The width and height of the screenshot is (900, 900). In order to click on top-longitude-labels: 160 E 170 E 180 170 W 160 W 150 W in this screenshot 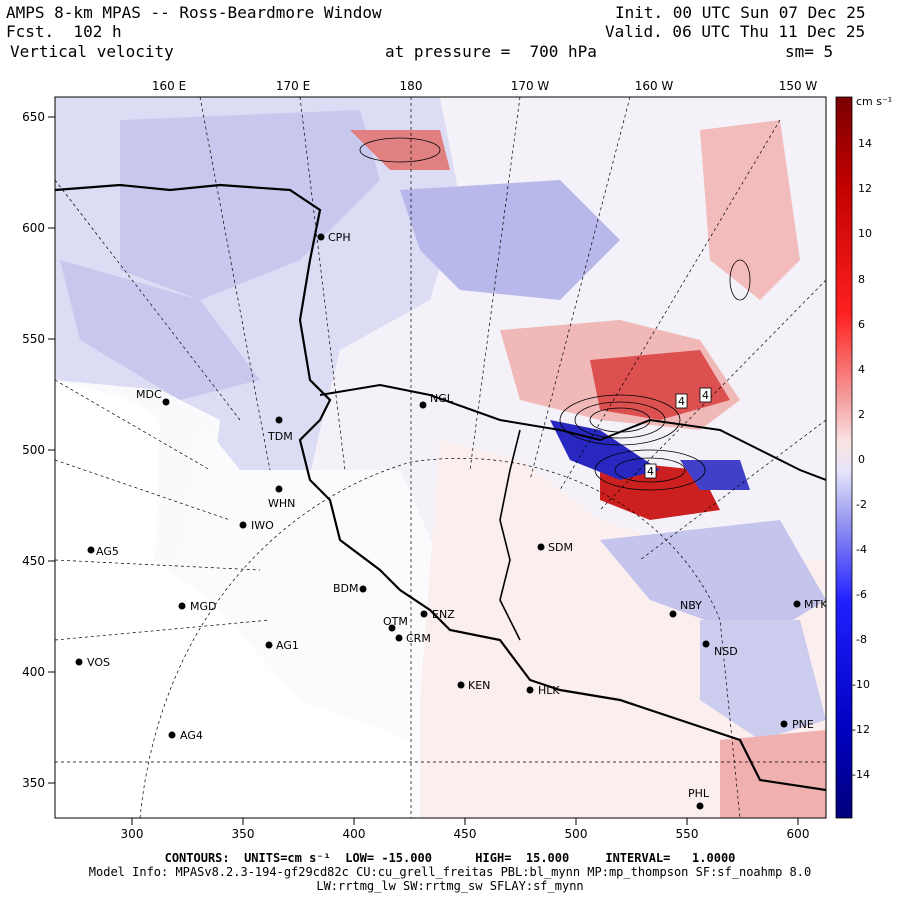, I will do `click(485, 86)`.